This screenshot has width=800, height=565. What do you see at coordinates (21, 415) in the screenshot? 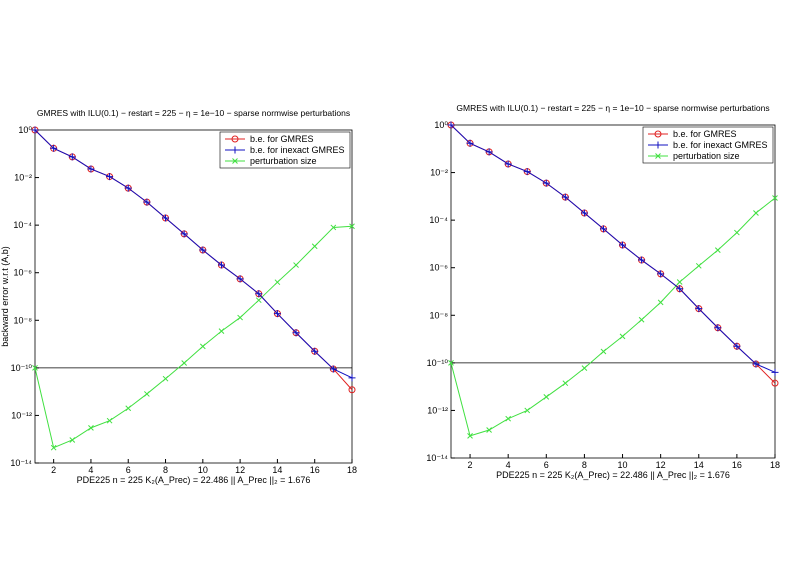
I see `y-tick-label: 10⁻¹²` at bounding box center [21, 415].